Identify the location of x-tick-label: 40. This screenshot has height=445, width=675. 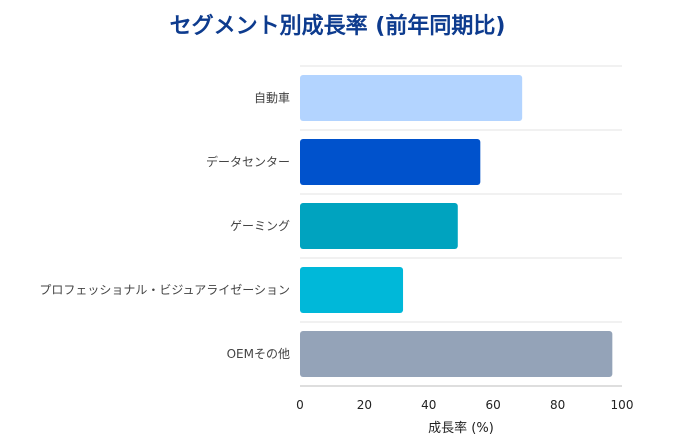
(428, 405).